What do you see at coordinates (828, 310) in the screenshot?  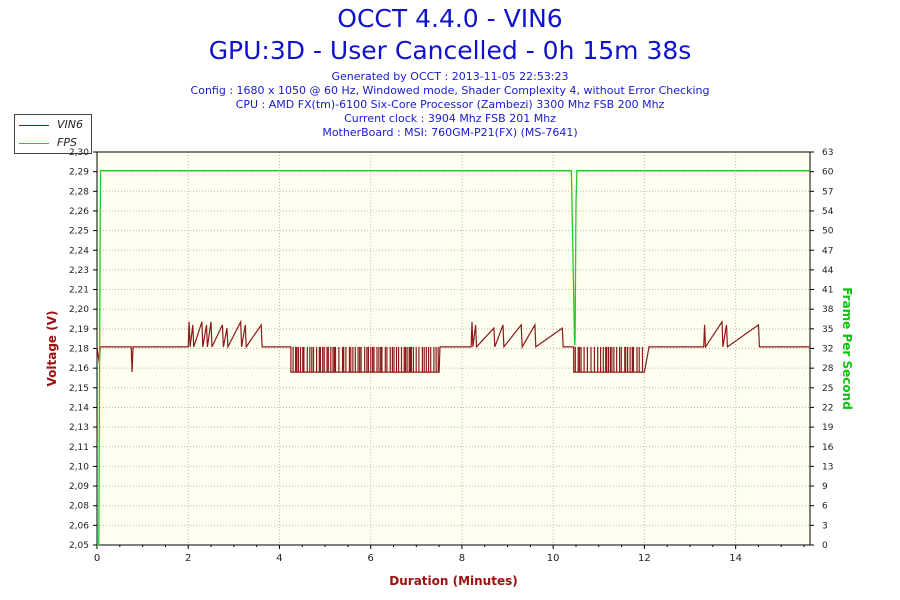 I see `y2-tick-label: 38` at bounding box center [828, 310].